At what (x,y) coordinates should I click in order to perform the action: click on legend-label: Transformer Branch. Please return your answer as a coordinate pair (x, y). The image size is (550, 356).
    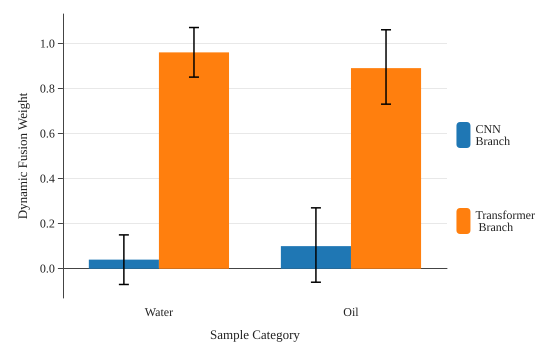
    Looking at the image, I should click on (505, 221).